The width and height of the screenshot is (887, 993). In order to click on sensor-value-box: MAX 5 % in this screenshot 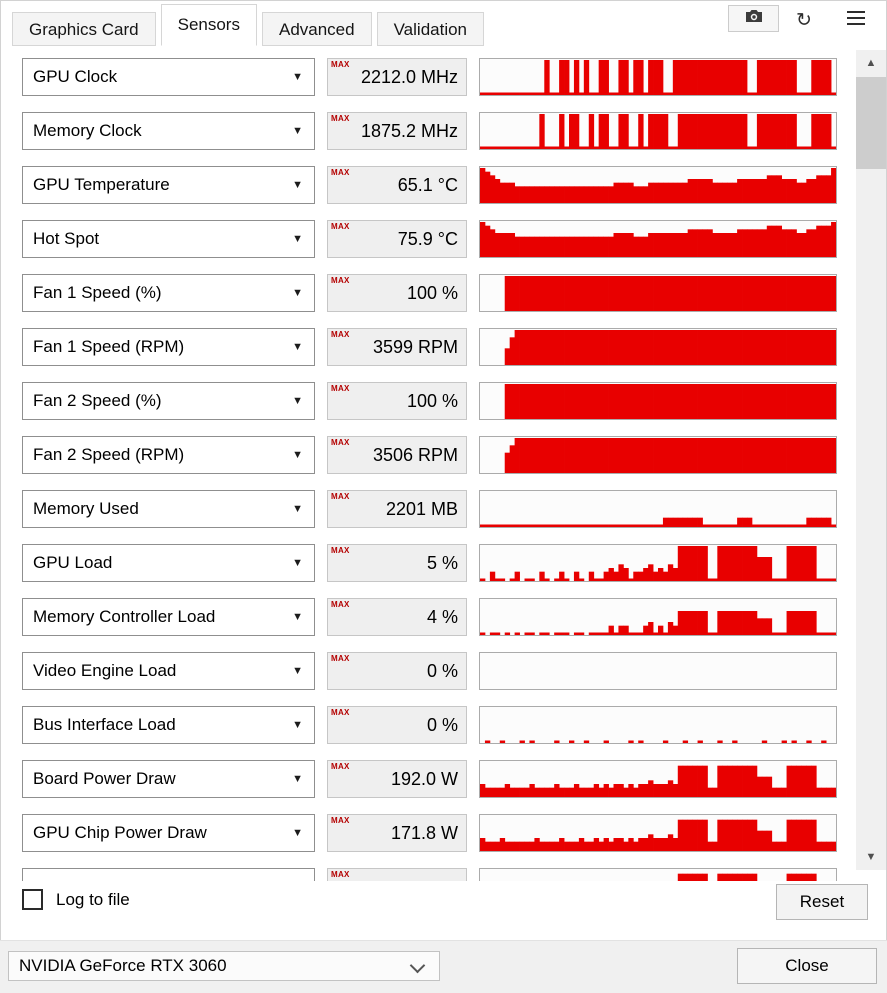, I will do `click(397, 563)`.